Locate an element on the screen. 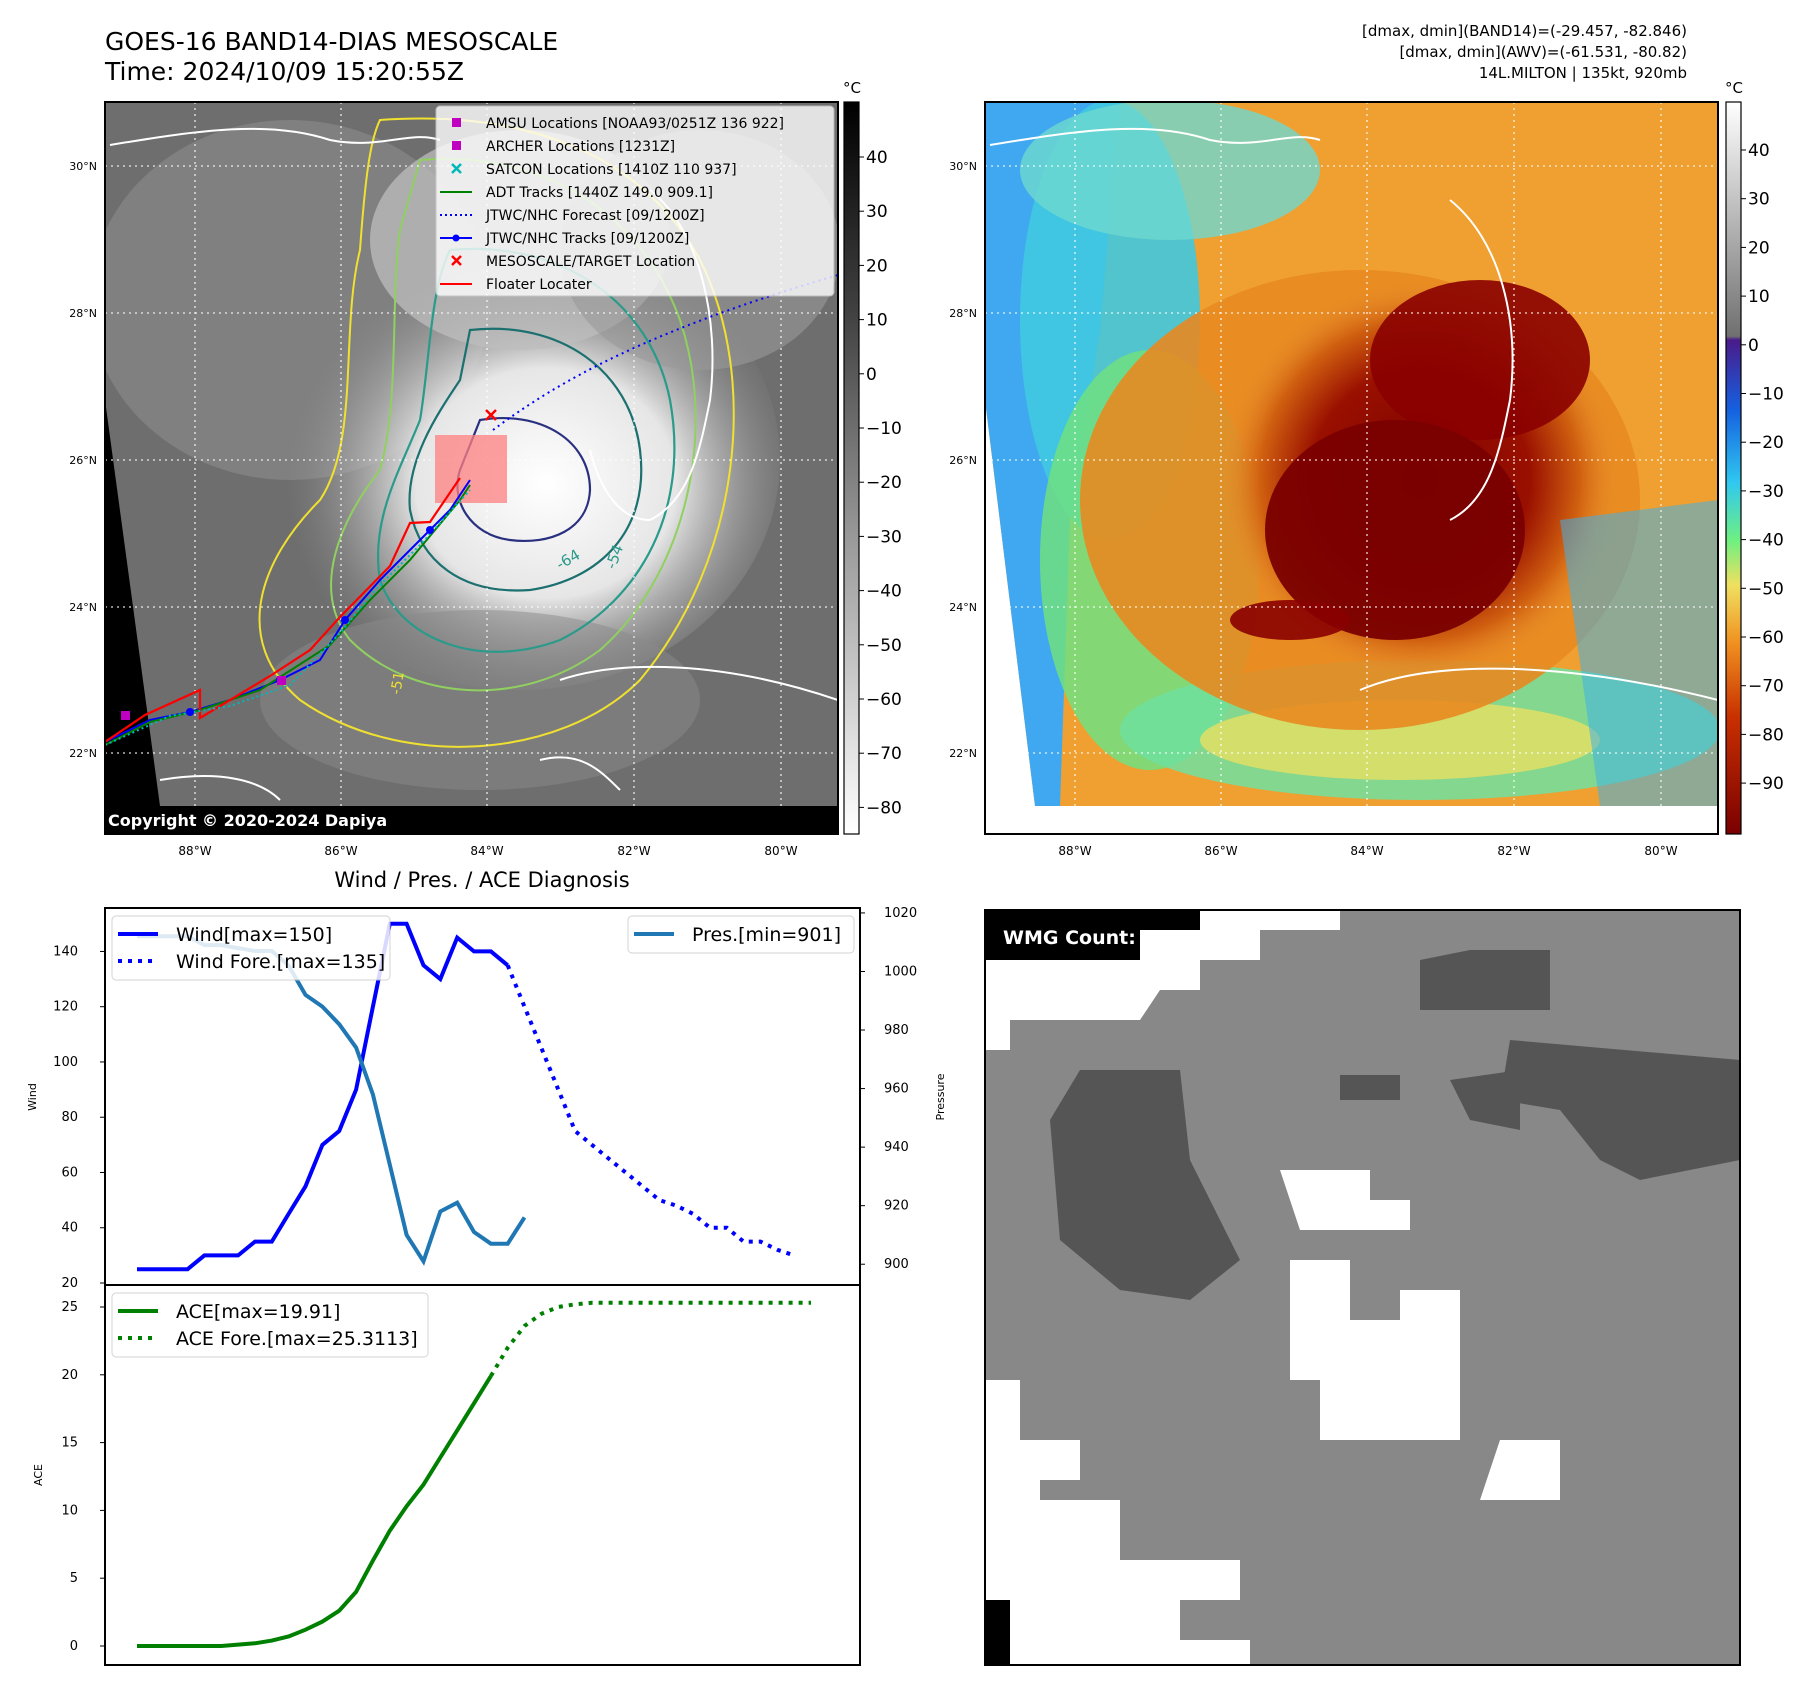 The width and height of the screenshot is (1797, 1690). wv-colorbar-unit: °C is located at coordinates (1734, 88).